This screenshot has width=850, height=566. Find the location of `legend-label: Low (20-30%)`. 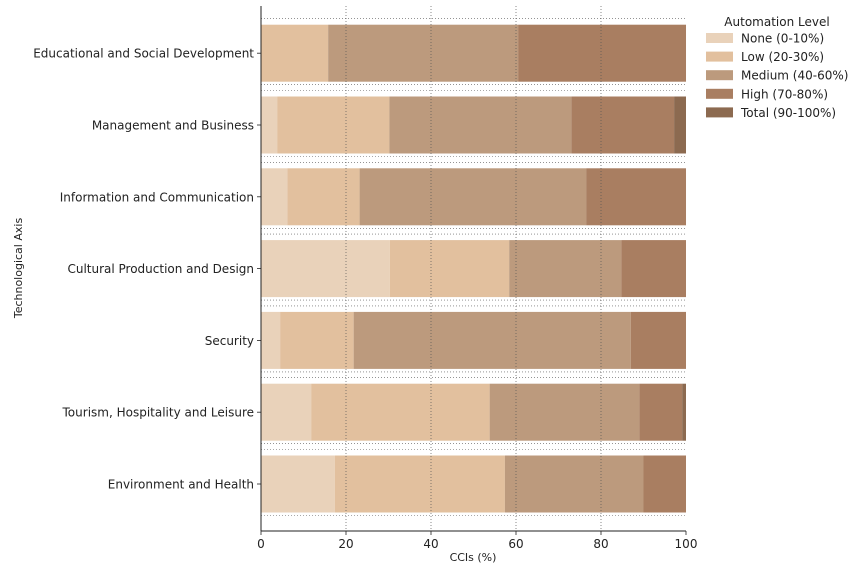

legend-label: Low (20-30%) is located at coordinates (782, 57).